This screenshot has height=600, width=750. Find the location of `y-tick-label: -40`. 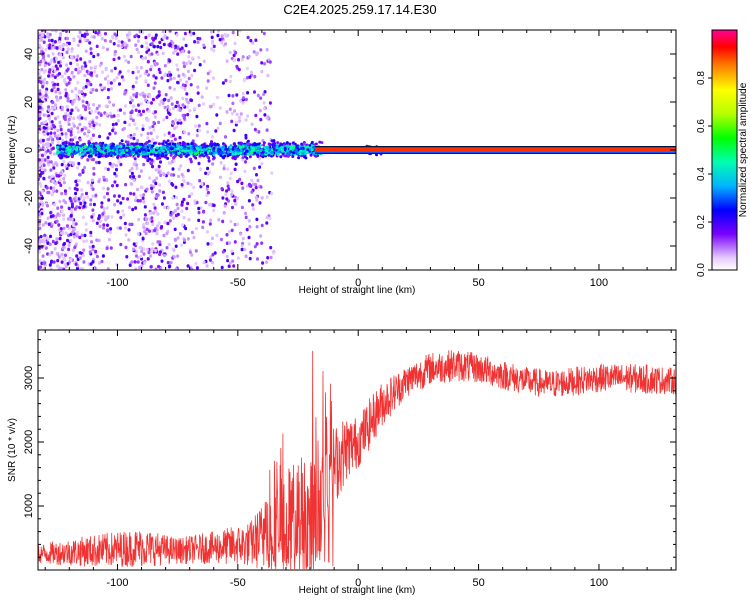

y-tick-label: -40 is located at coordinates (29, 246).